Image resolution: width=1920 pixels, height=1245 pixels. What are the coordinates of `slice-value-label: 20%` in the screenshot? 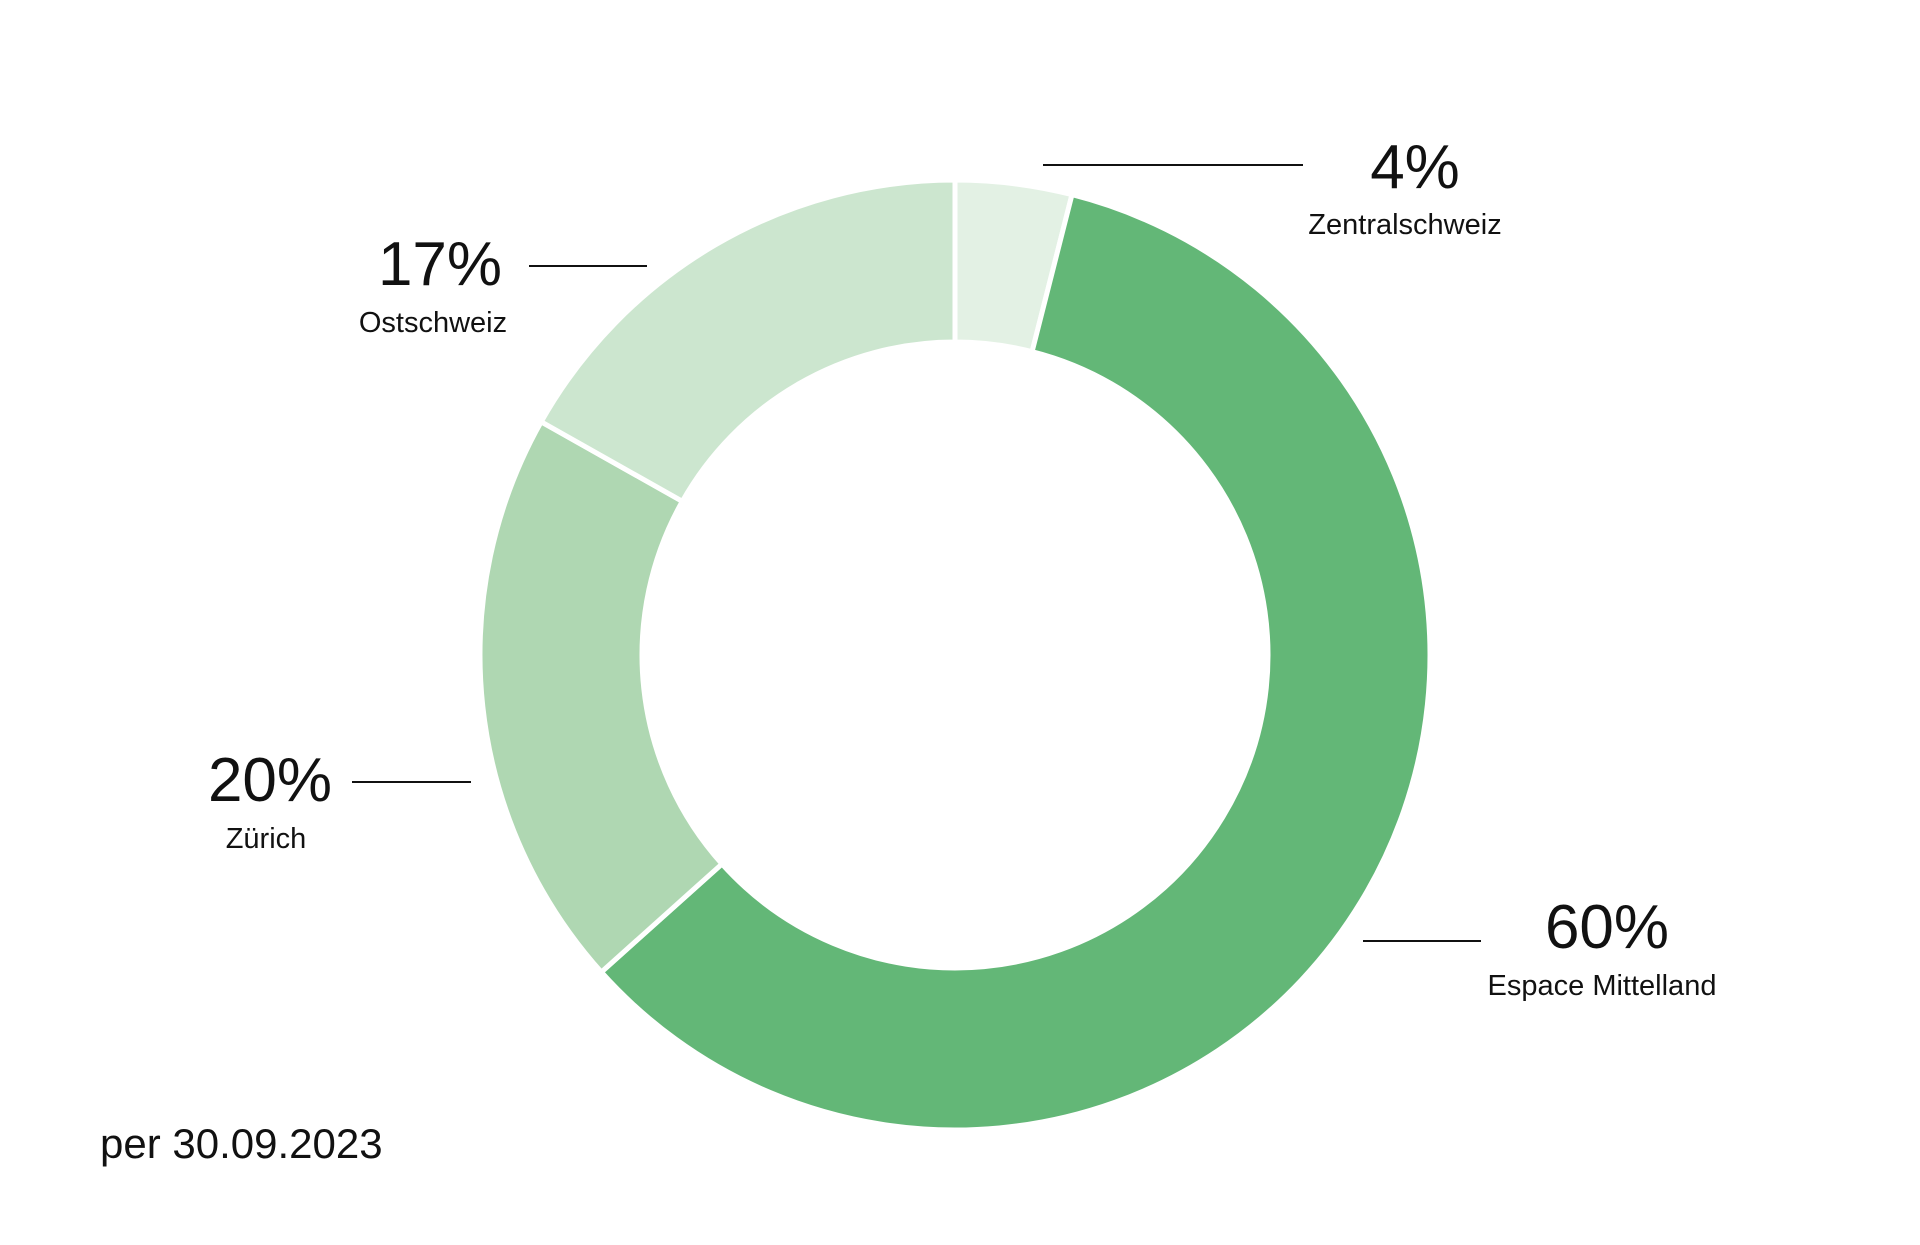 It's located at (270, 780).